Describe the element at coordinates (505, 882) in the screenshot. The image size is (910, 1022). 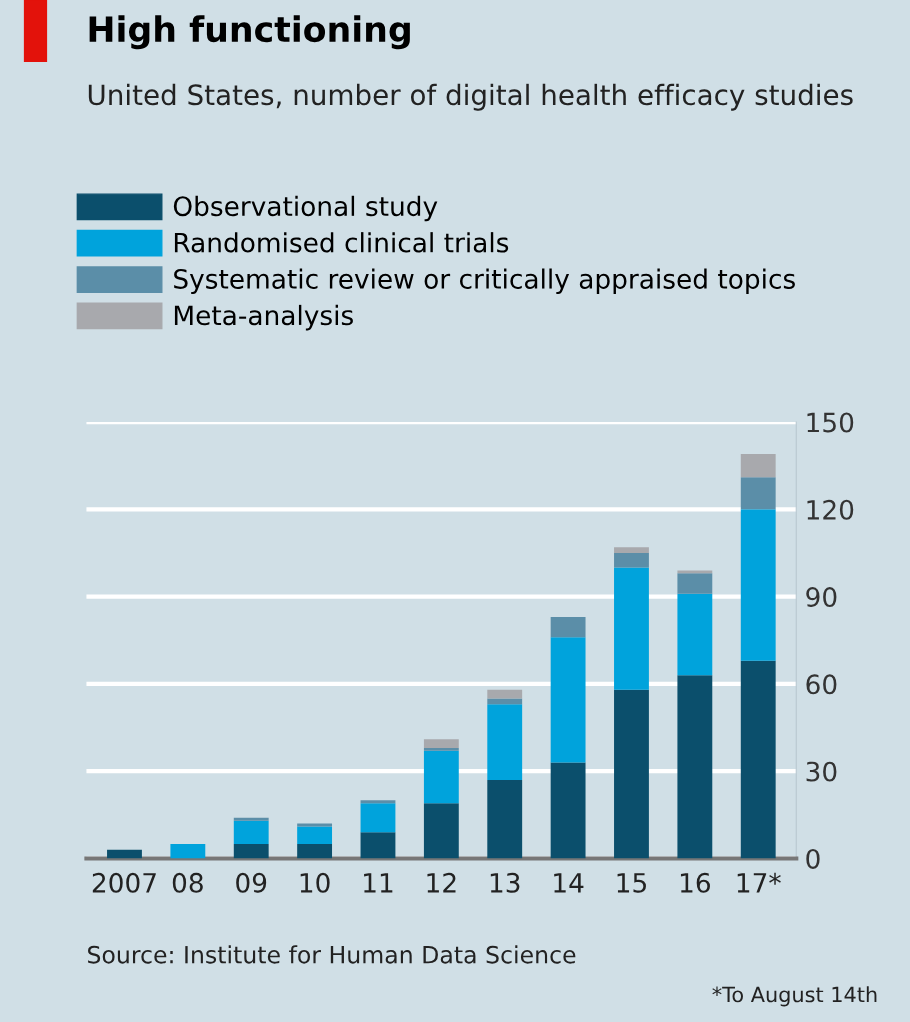
I see `x-tick-label: 13` at that location.